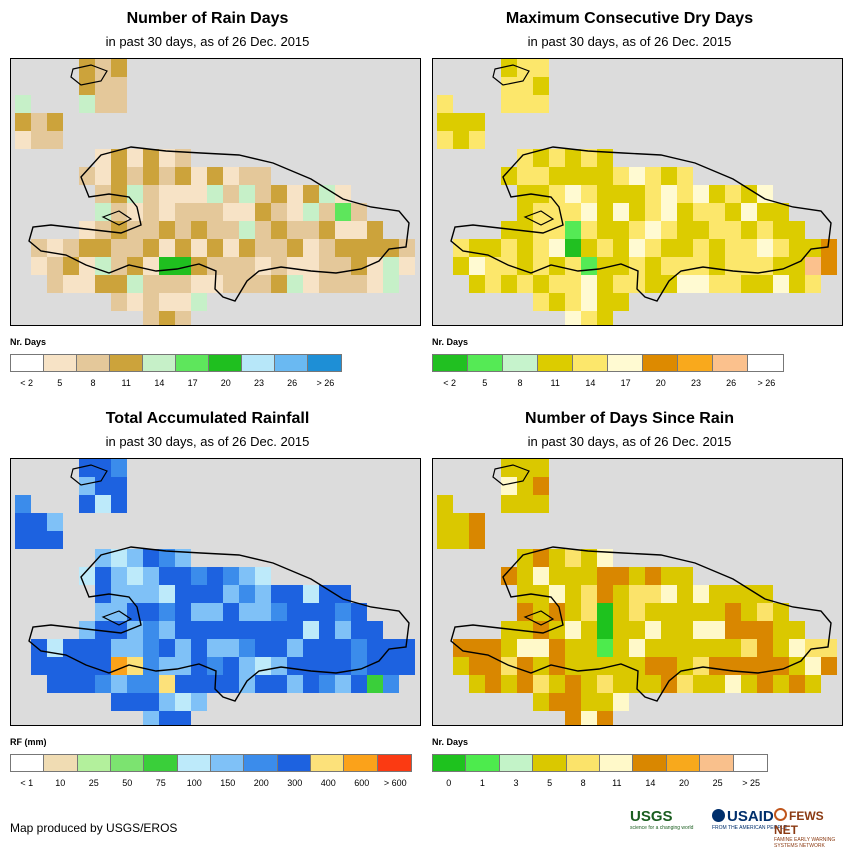  I want to click on grid-cells, so click(637, 592).